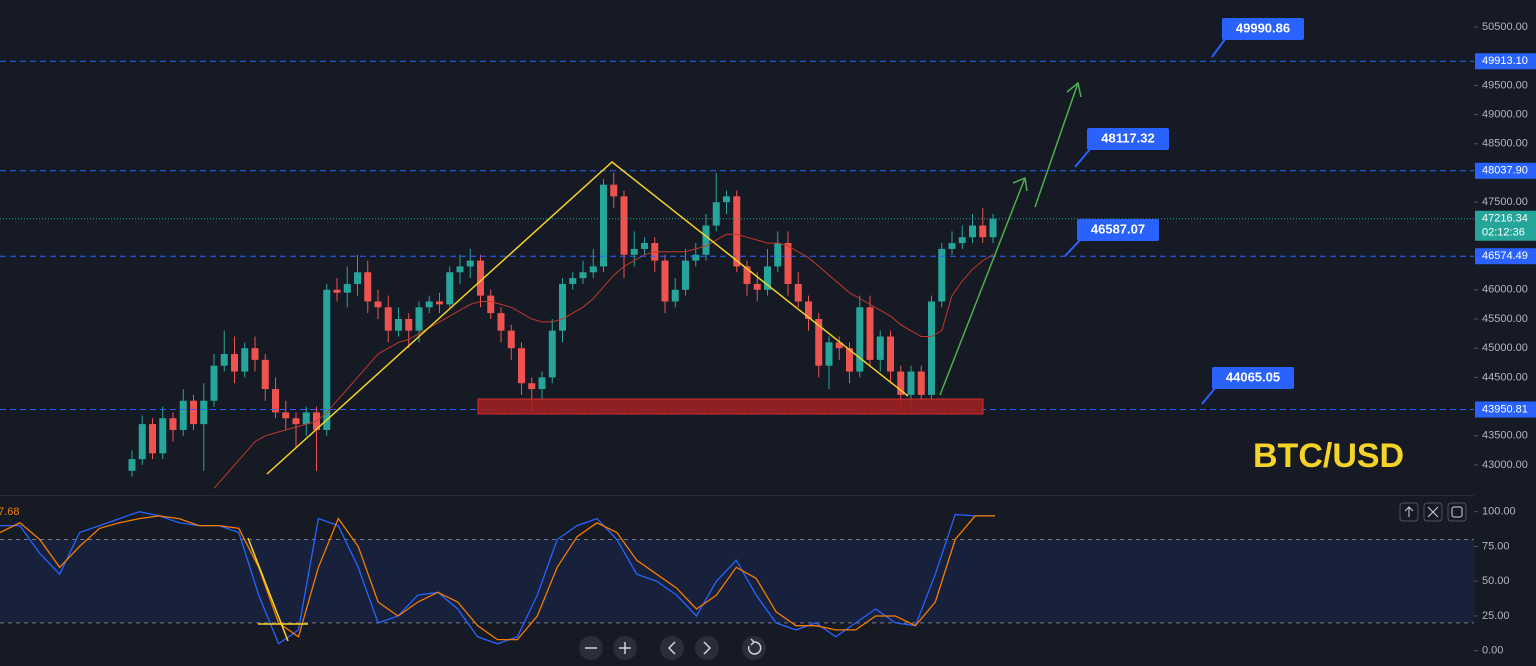 Image resolution: width=1536 pixels, height=666 pixels. Describe the element at coordinates (1505, 465) in the screenshot. I see `y-tick-label: 43000.00` at that location.